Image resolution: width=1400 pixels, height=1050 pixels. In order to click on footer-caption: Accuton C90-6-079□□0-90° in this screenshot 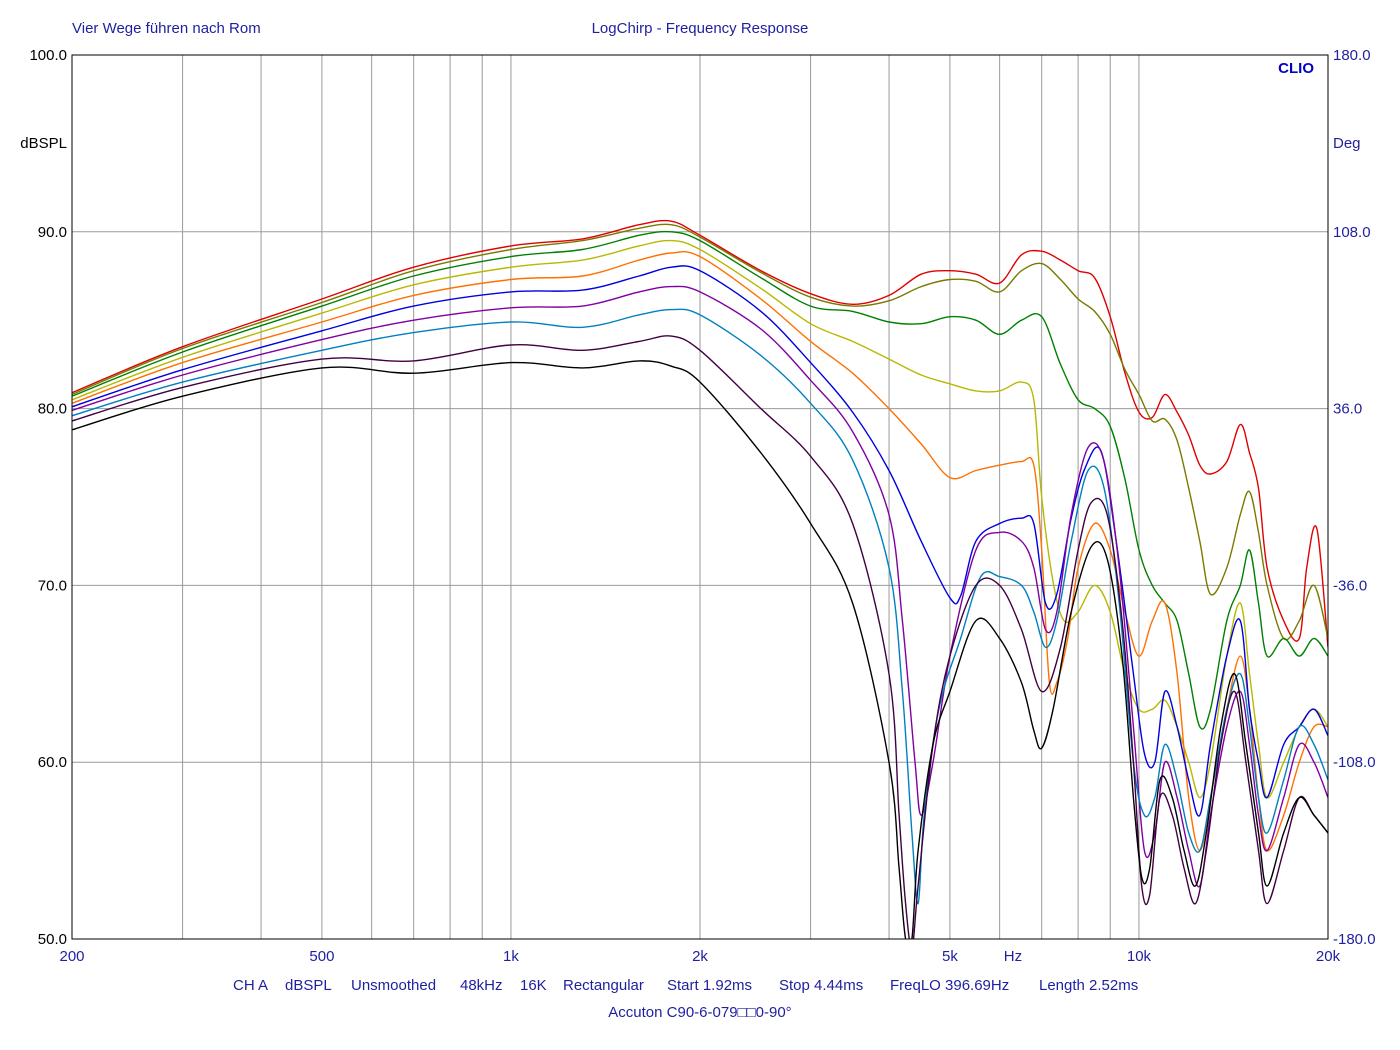, I will do `click(699, 1012)`.